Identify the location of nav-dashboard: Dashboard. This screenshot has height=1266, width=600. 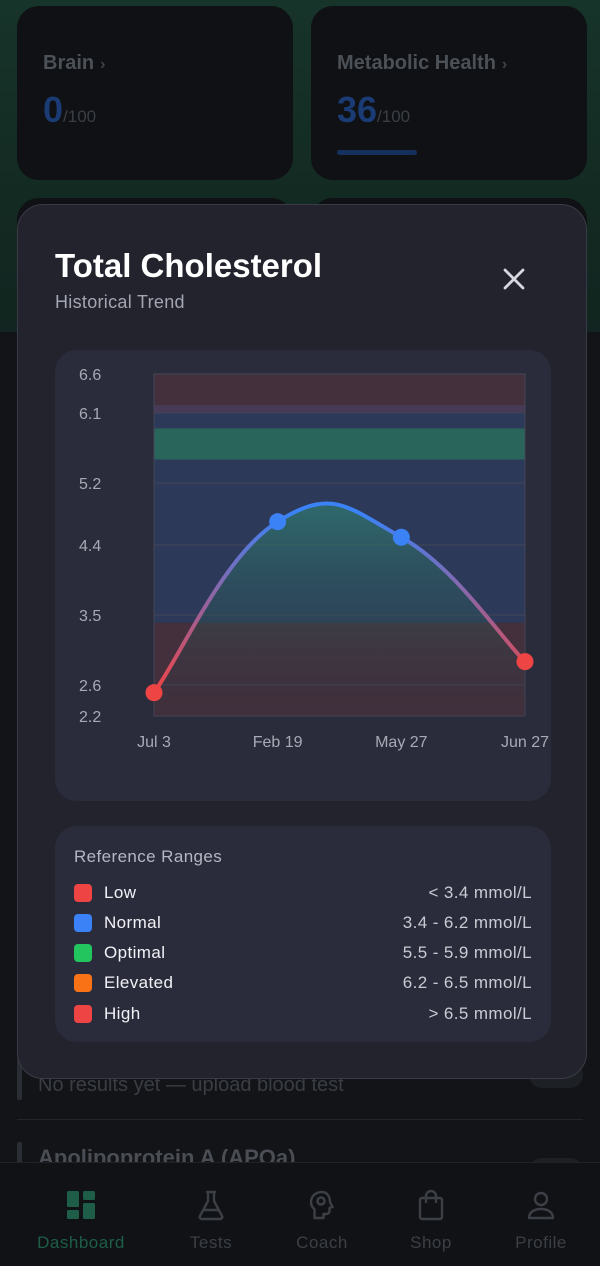
(81, 1214).